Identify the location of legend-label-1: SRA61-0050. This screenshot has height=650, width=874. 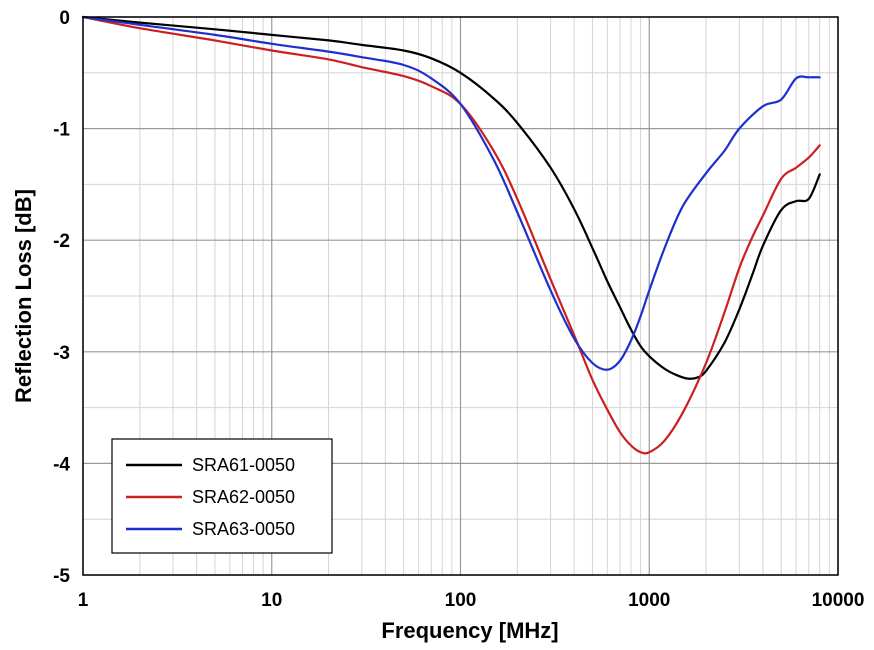
(243, 465).